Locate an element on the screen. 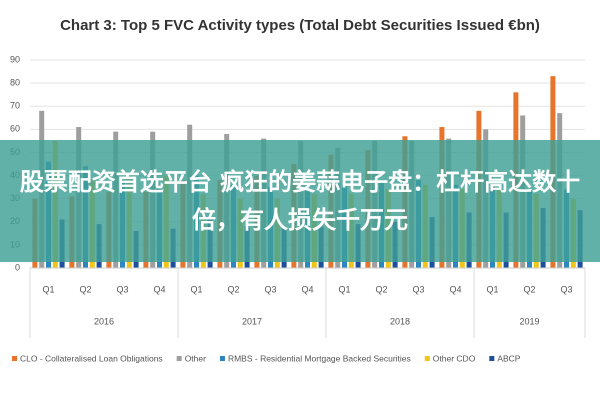 The image size is (600, 400). y-tick-label: 70 is located at coordinates (15, 106).